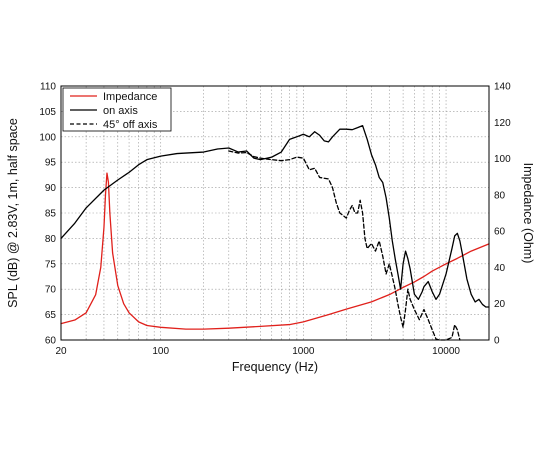 The width and height of the screenshot is (550, 450). I want to click on y-right-tick-label: 120, so click(502, 123).